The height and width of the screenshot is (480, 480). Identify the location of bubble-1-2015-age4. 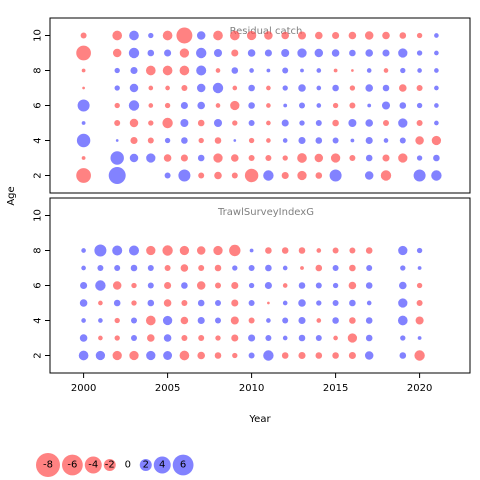
(335, 320).